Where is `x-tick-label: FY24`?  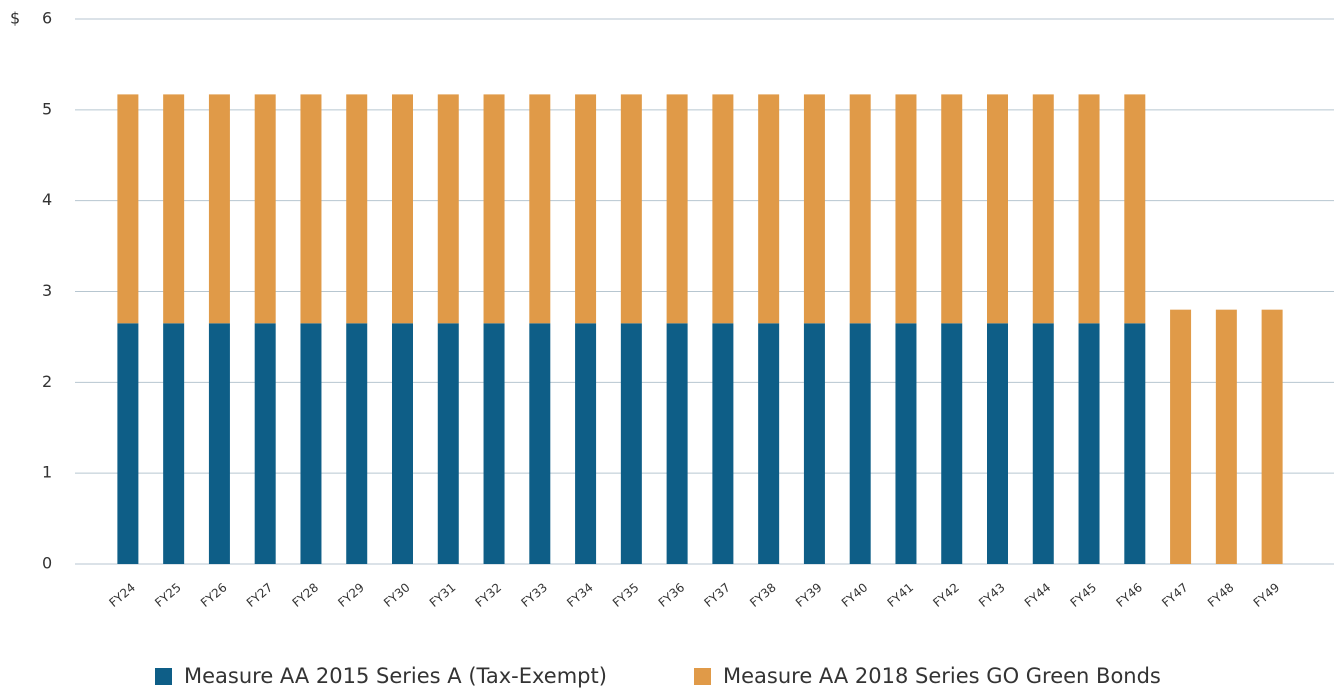 x-tick-label: FY24 is located at coordinates (122, 595).